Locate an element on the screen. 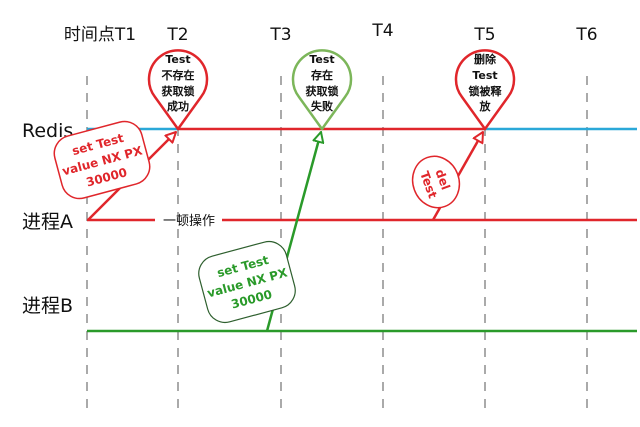 Image resolution: width=640 pixels, height=427 pixels. pin-lock-released: 删除 Test 锁被释 放 is located at coordinates (485, 90).